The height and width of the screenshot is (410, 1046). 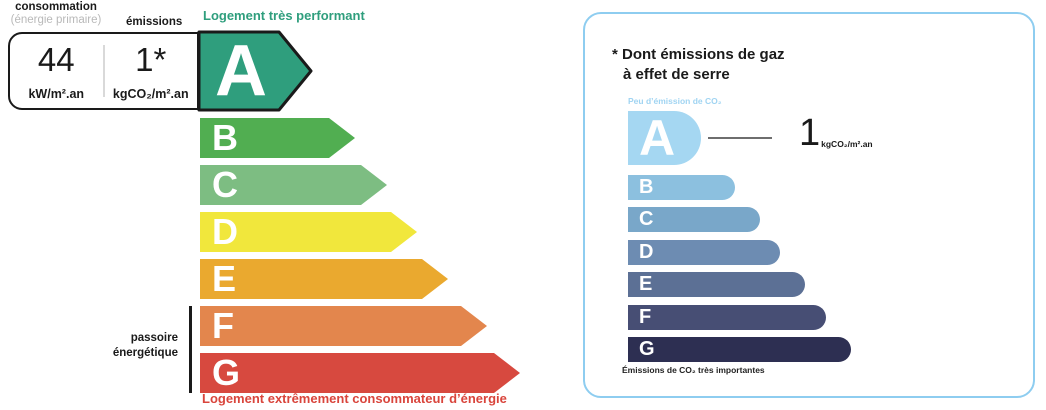 I want to click on ges-value-group: 1 kgCO₂/m².an, so click(x=836, y=133).